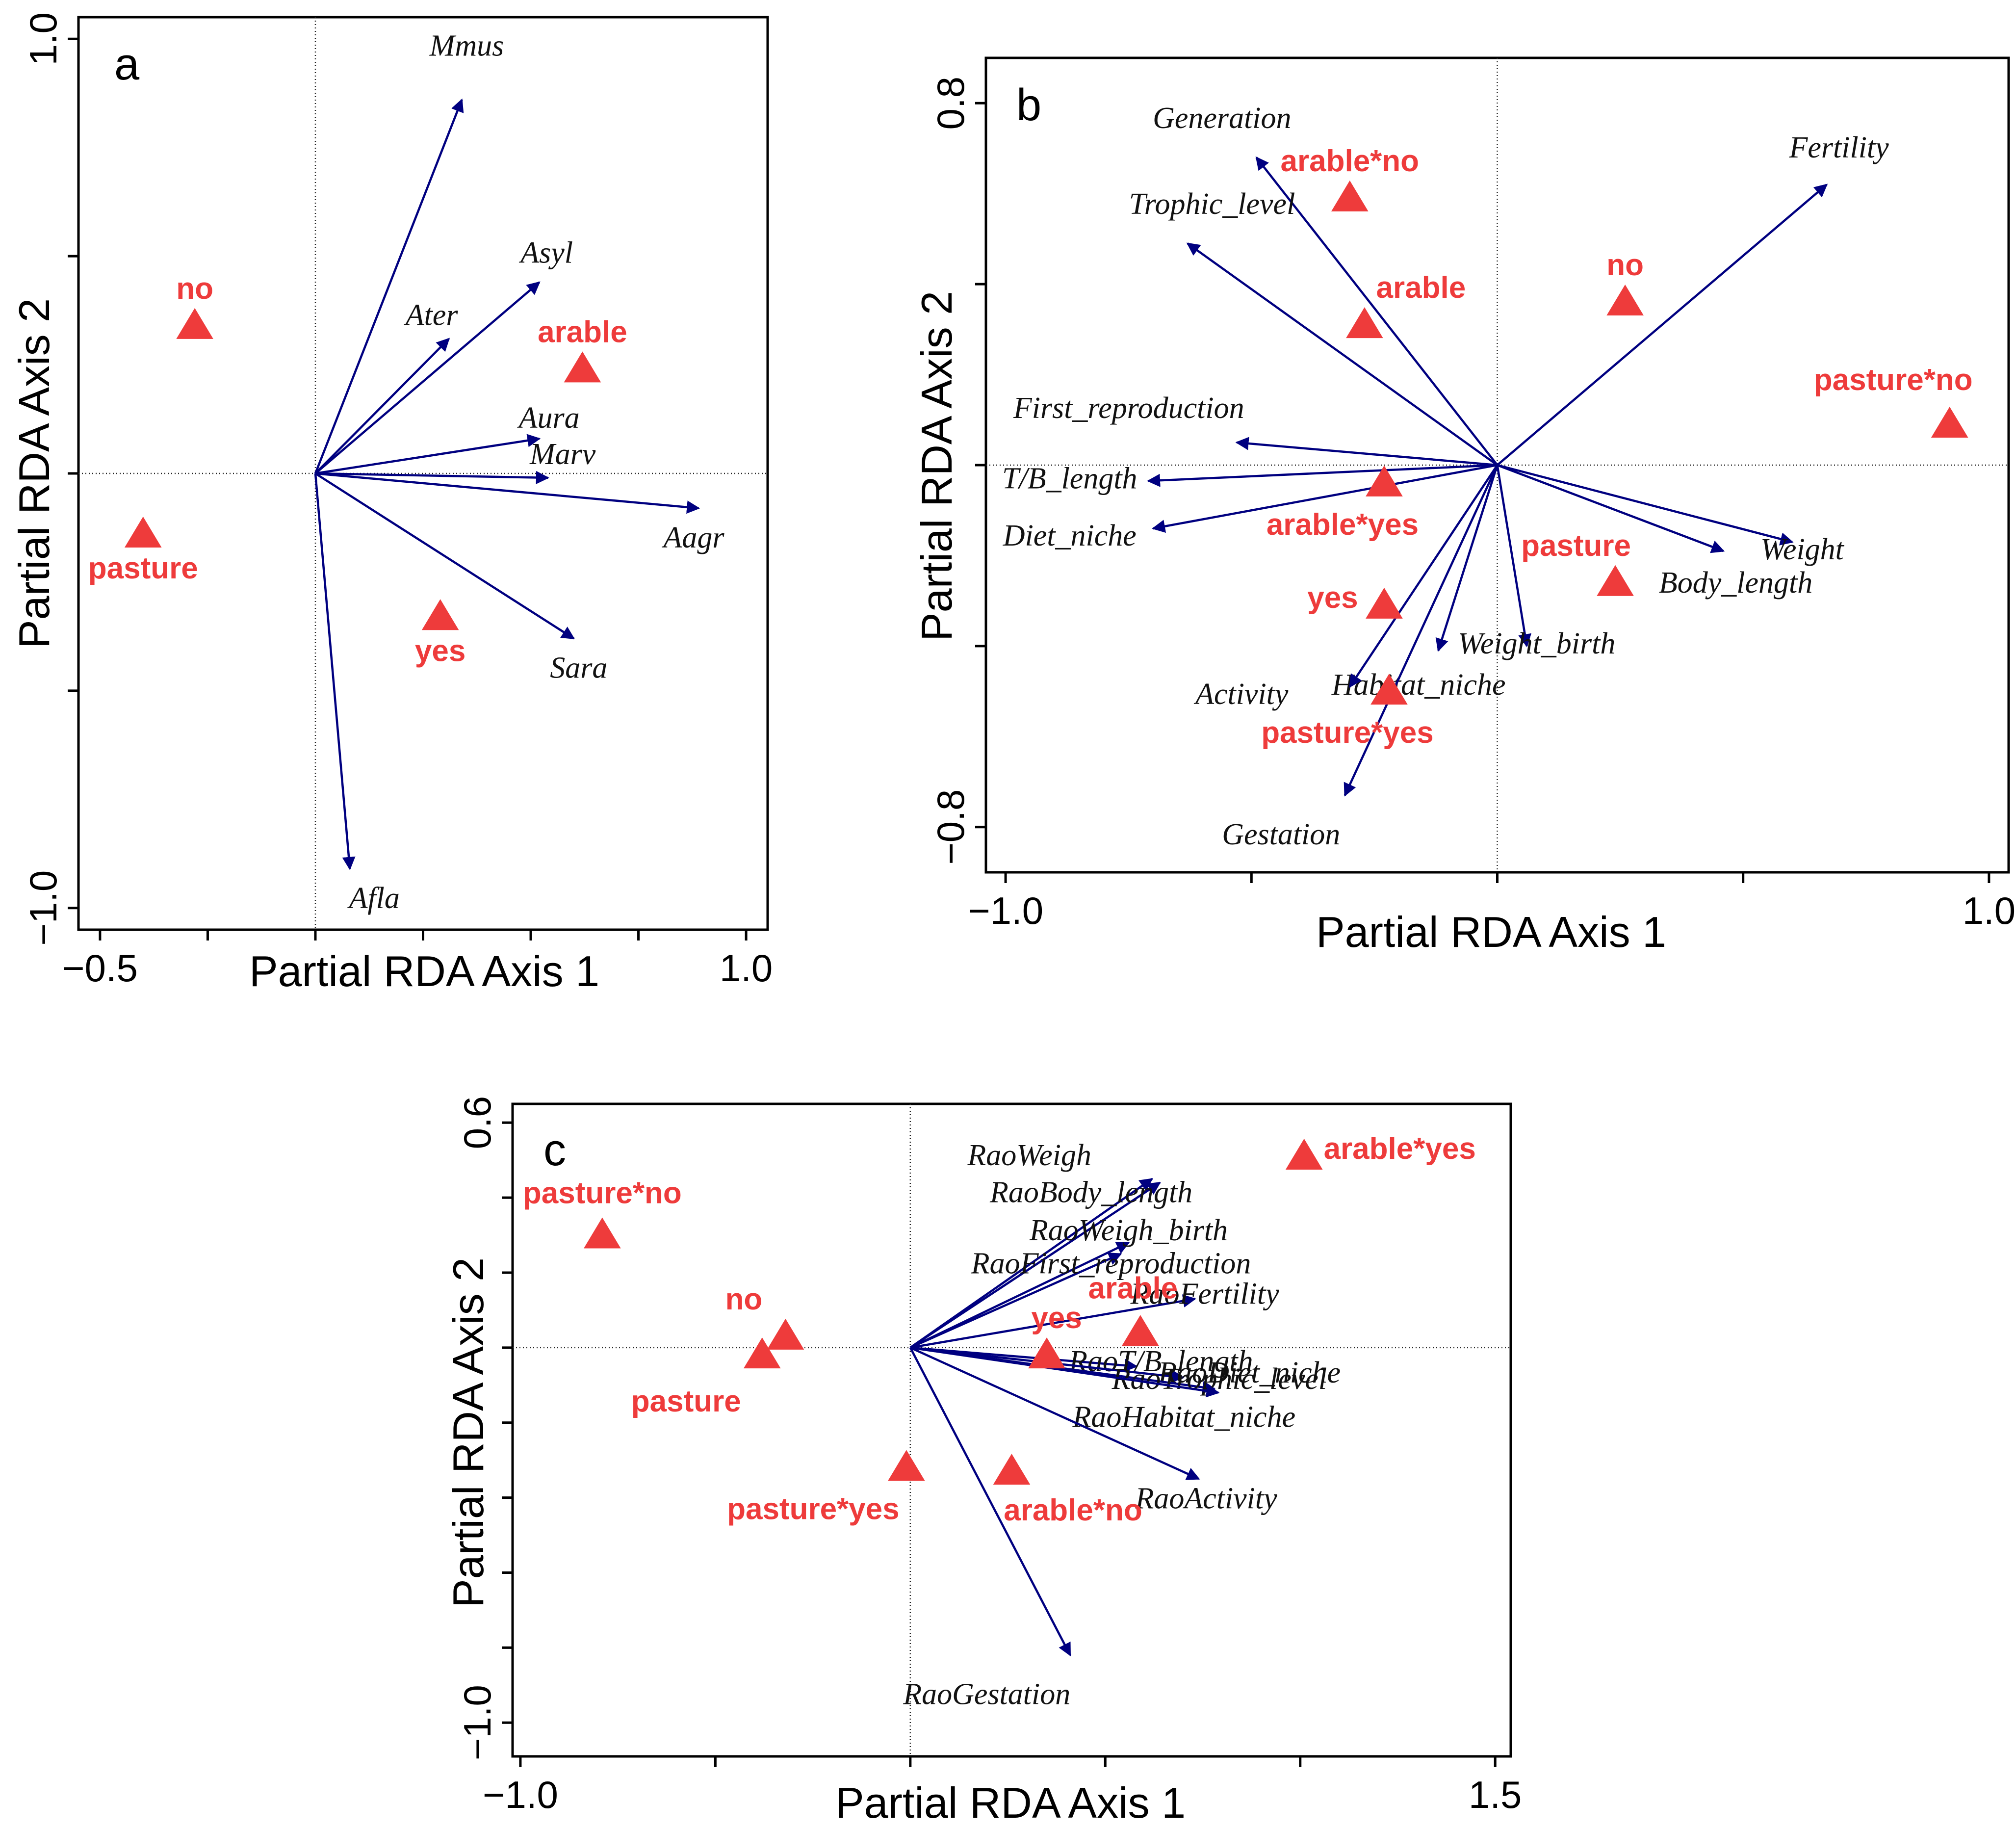 This screenshot has height=1829, width=2016. I want to click on vector-ater, so click(382, 406).